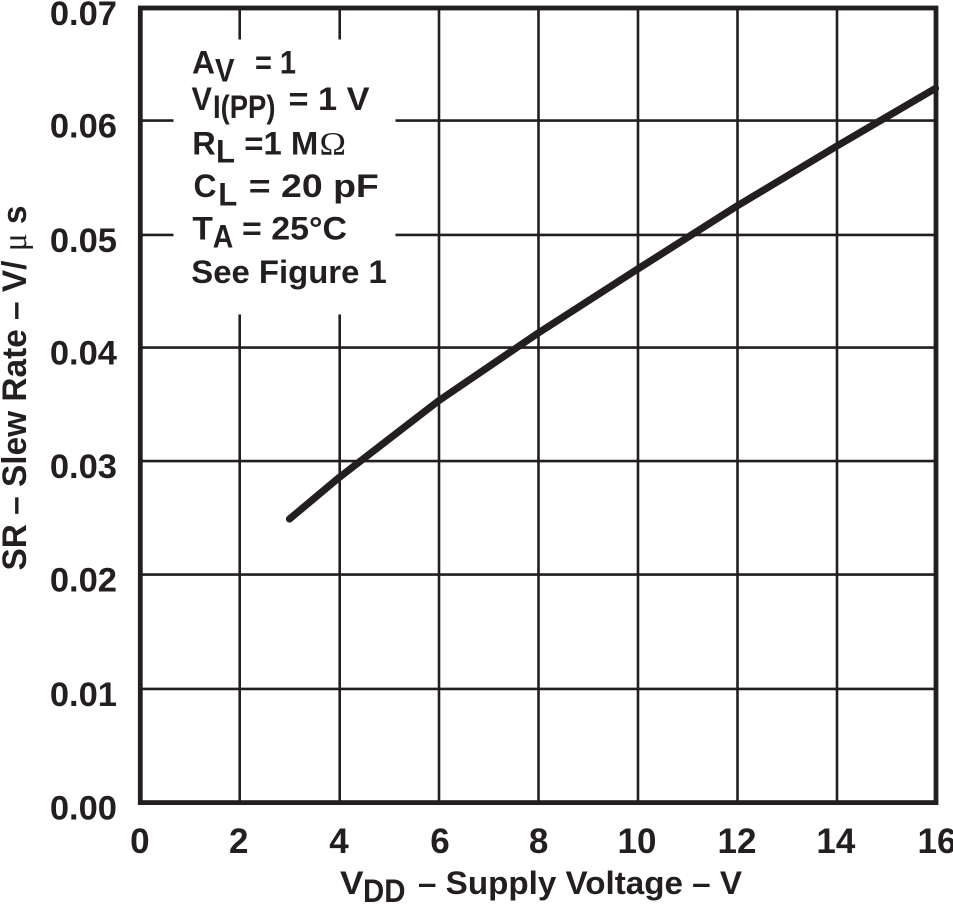 Image resolution: width=953 pixels, height=907 pixels. I want to click on svg-text: 0.03, so click(83, 467).